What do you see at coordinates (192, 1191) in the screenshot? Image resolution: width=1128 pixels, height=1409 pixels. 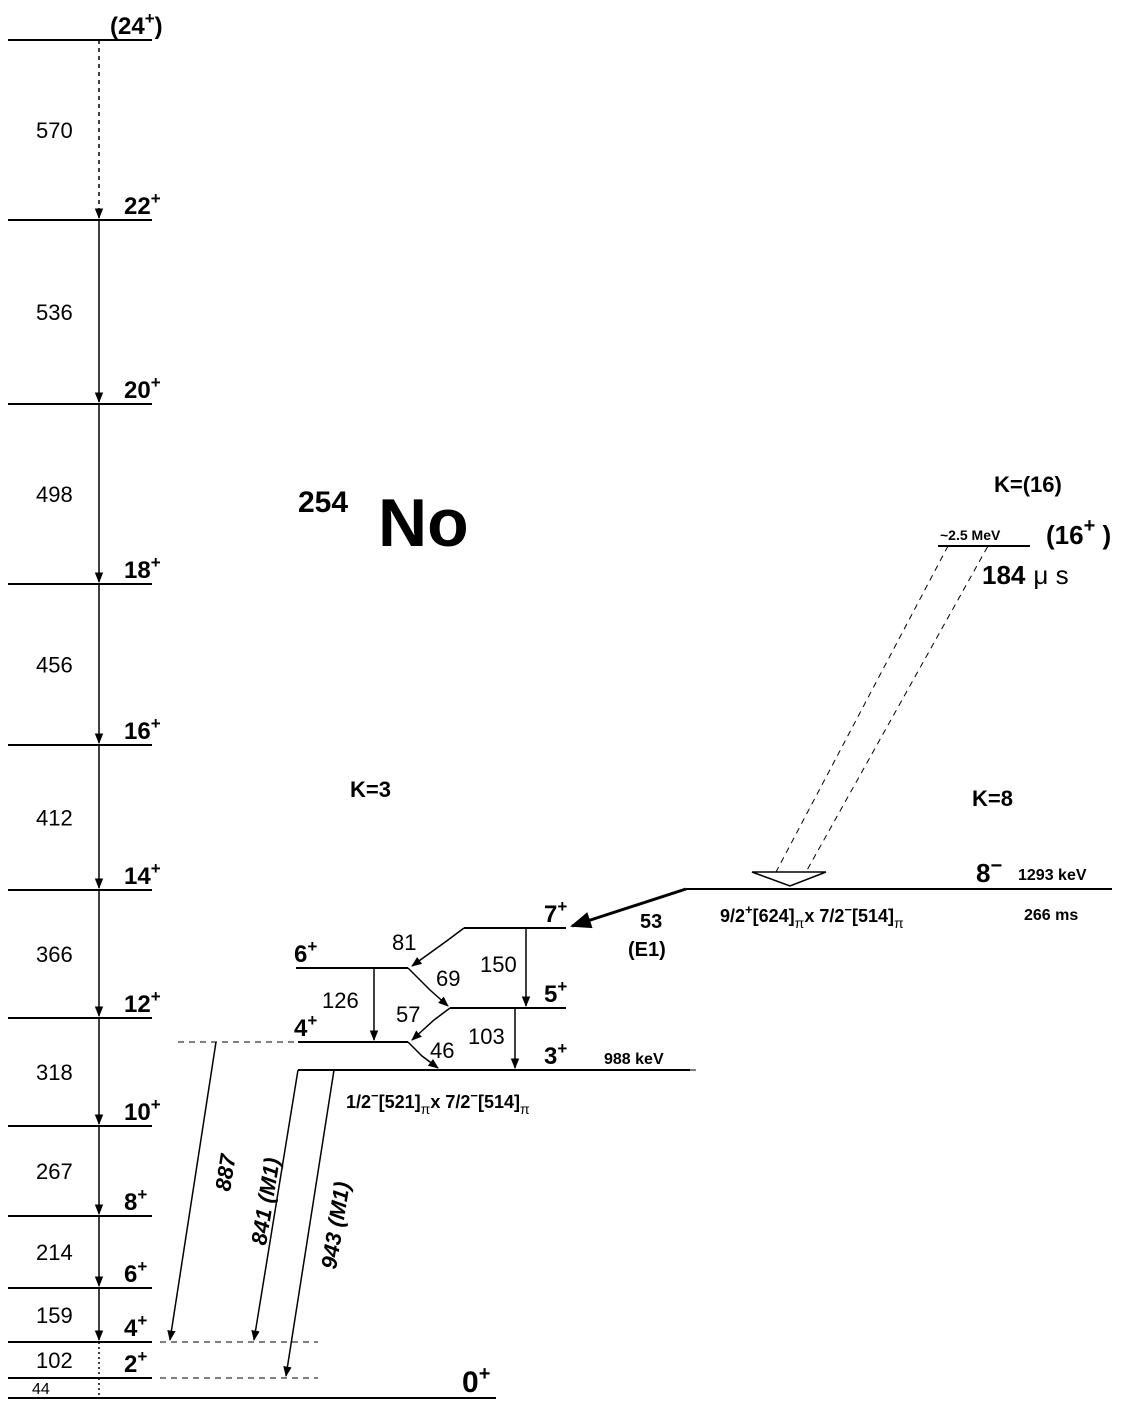 I see `transition-887-arrow` at bounding box center [192, 1191].